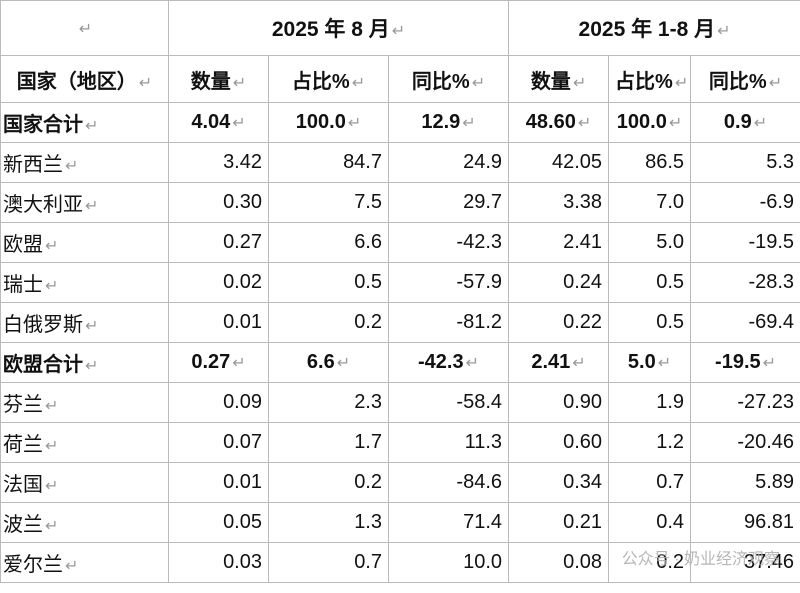  Describe the element at coordinates (84, 402) in the screenshot. I see `table-cell: 芬兰 ↵` at that location.